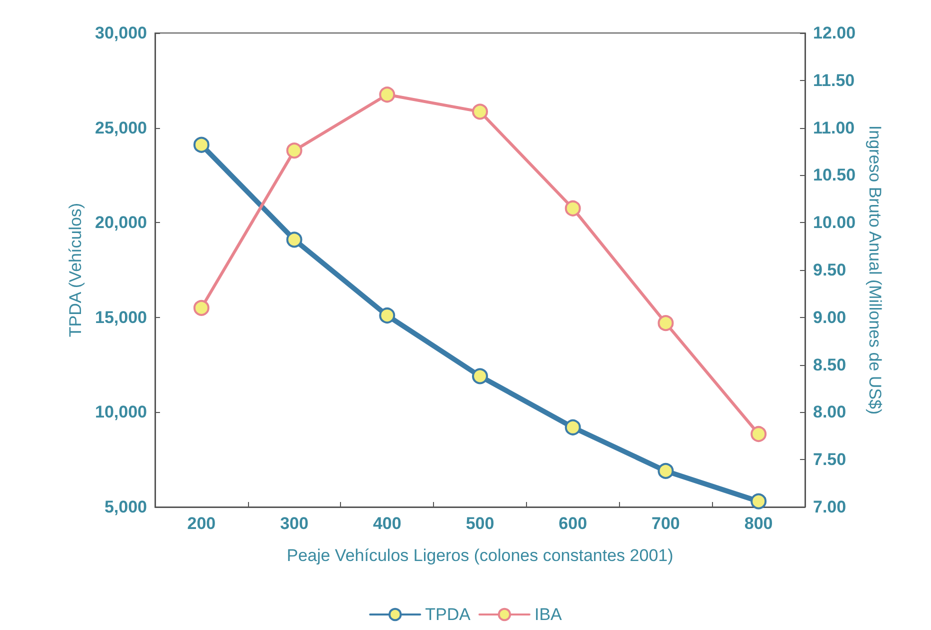  What do you see at coordinates (548, 614) in the screenshot?
I see `legend-label: IBA` at bounding box center [548, 614].